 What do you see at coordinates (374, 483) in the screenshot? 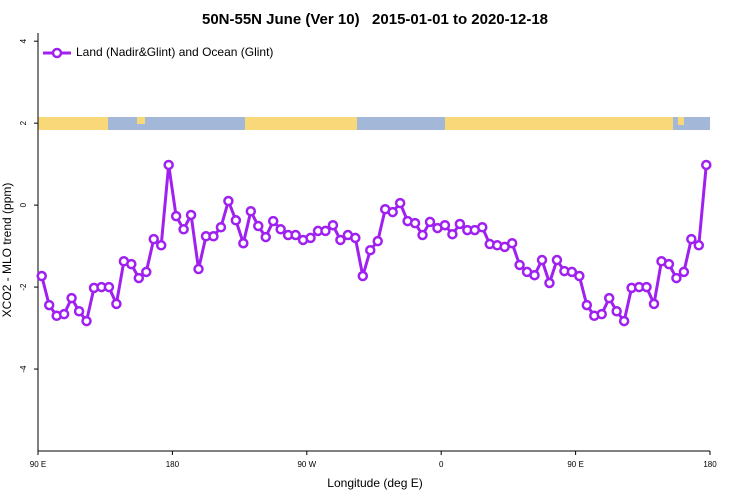
I see `x-axis-label: Longitude (deg E)` at bounding box center [374, 483].